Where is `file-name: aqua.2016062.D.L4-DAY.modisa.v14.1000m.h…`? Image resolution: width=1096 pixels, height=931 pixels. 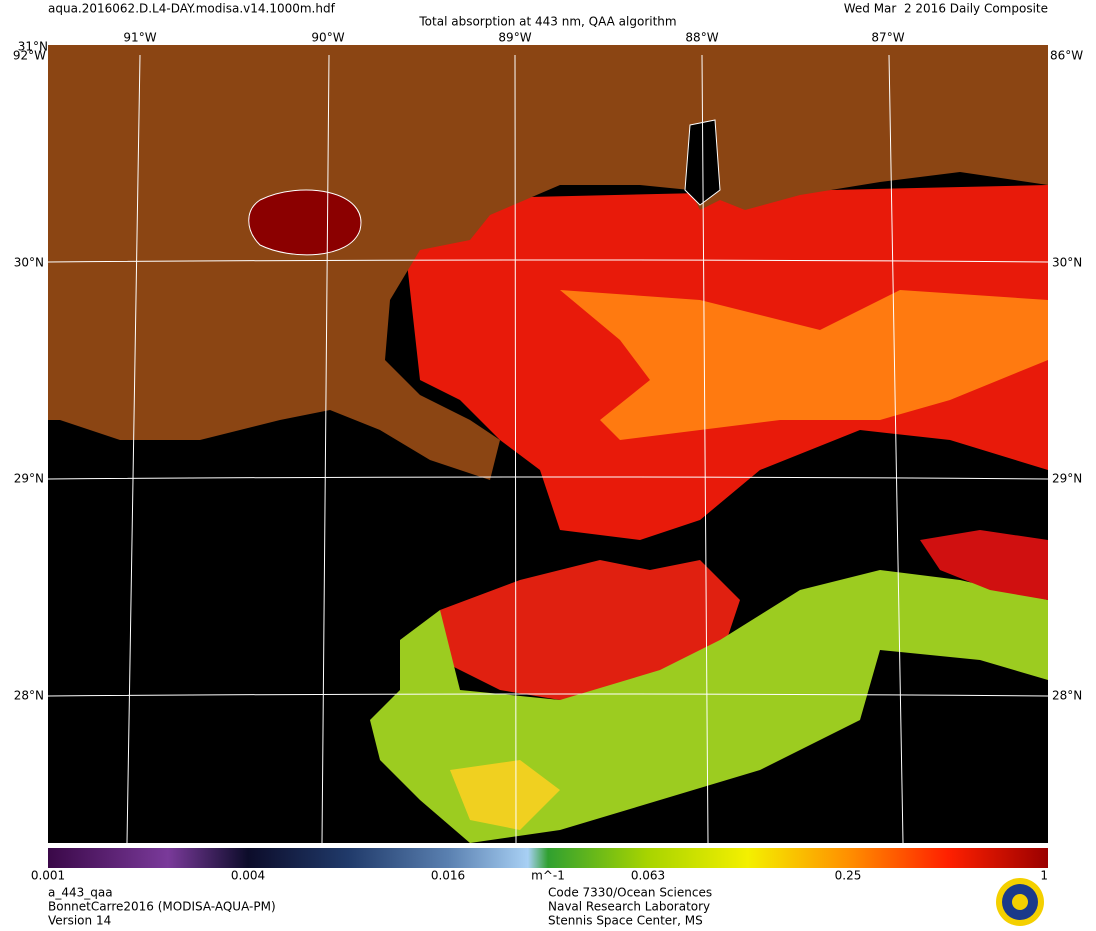 file-name: aqua.2016062.D.L4-DAY.modisa.v14.1000m.h… is located at coordinates (192, 9).